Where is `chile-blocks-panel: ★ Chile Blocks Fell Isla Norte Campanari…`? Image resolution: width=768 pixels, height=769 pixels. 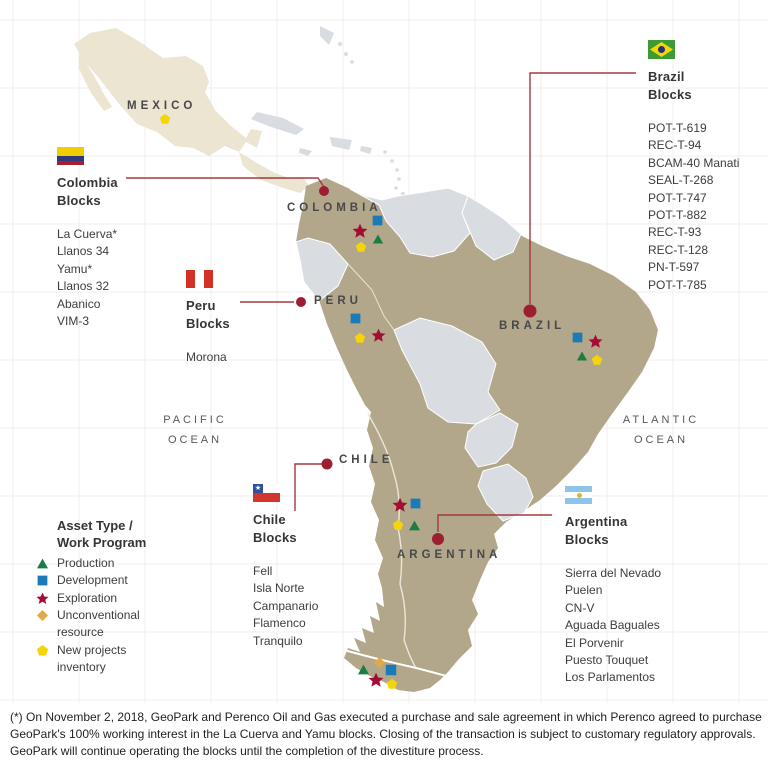
chile-blocks-panel: ★ Chile Blocks Fell Isla Norte Campanari… is located at coordinates (285, 567).